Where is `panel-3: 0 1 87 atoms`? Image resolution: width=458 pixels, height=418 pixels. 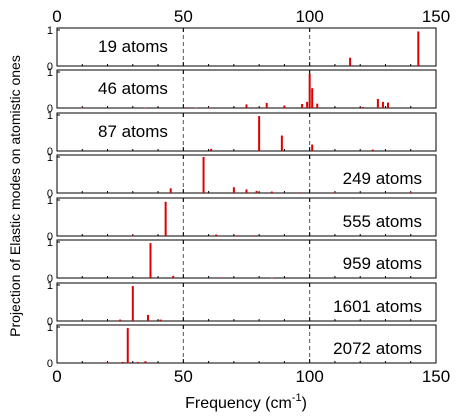
panel-3: 0 1 87 atoms is located at coordinates (242, 134).